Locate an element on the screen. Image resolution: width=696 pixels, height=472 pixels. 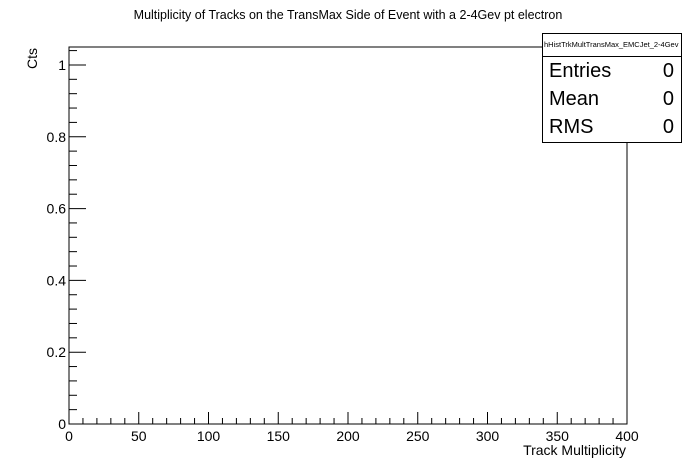
y-tick-label: 0.8 is located at coordinates (57, 137).